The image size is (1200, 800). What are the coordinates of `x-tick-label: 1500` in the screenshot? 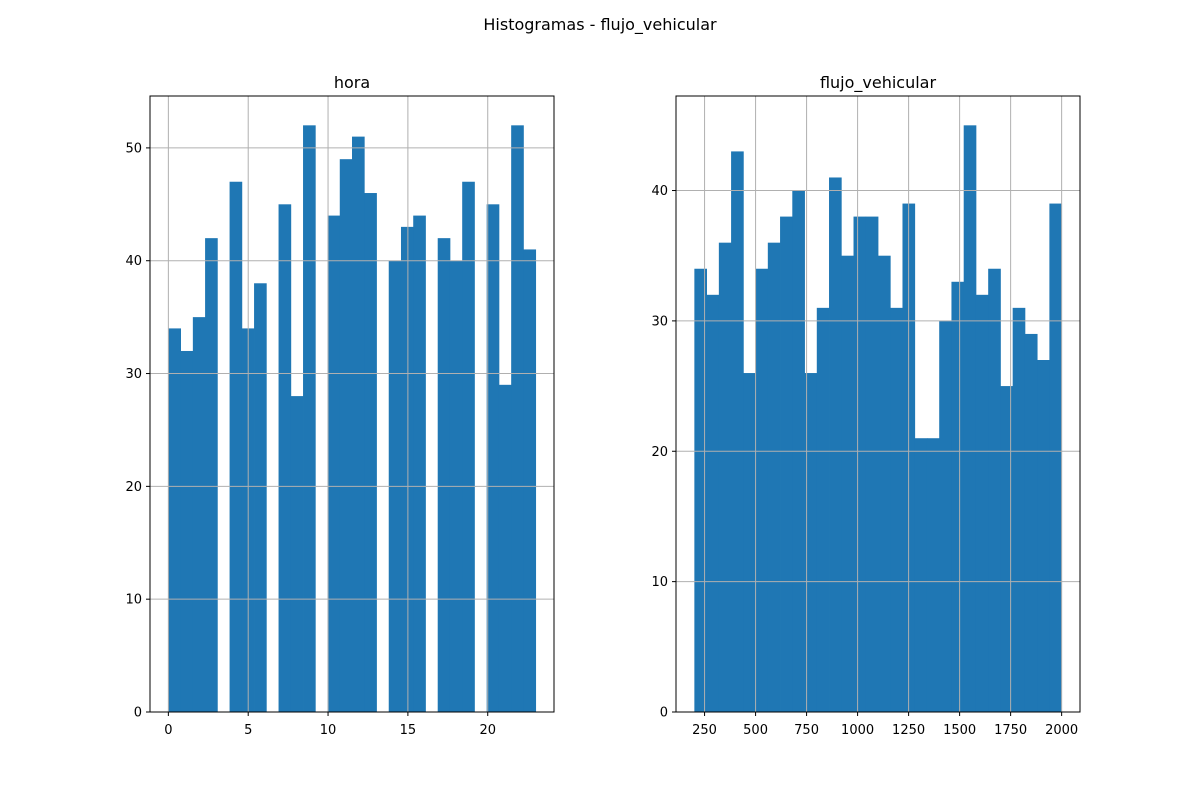 It's located at (959, 730).